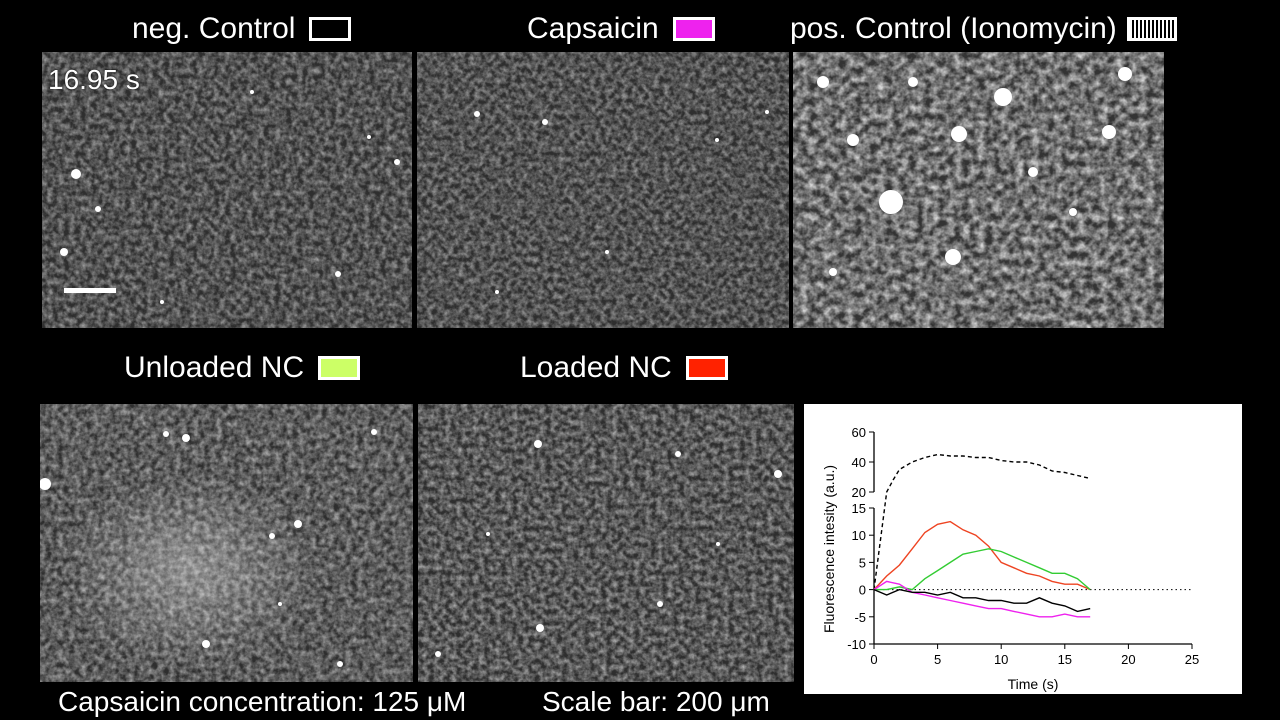  Describe the element at coordinates (860, 617) in the screenshot. I see `y-tick-label-lower: -5` at that location.